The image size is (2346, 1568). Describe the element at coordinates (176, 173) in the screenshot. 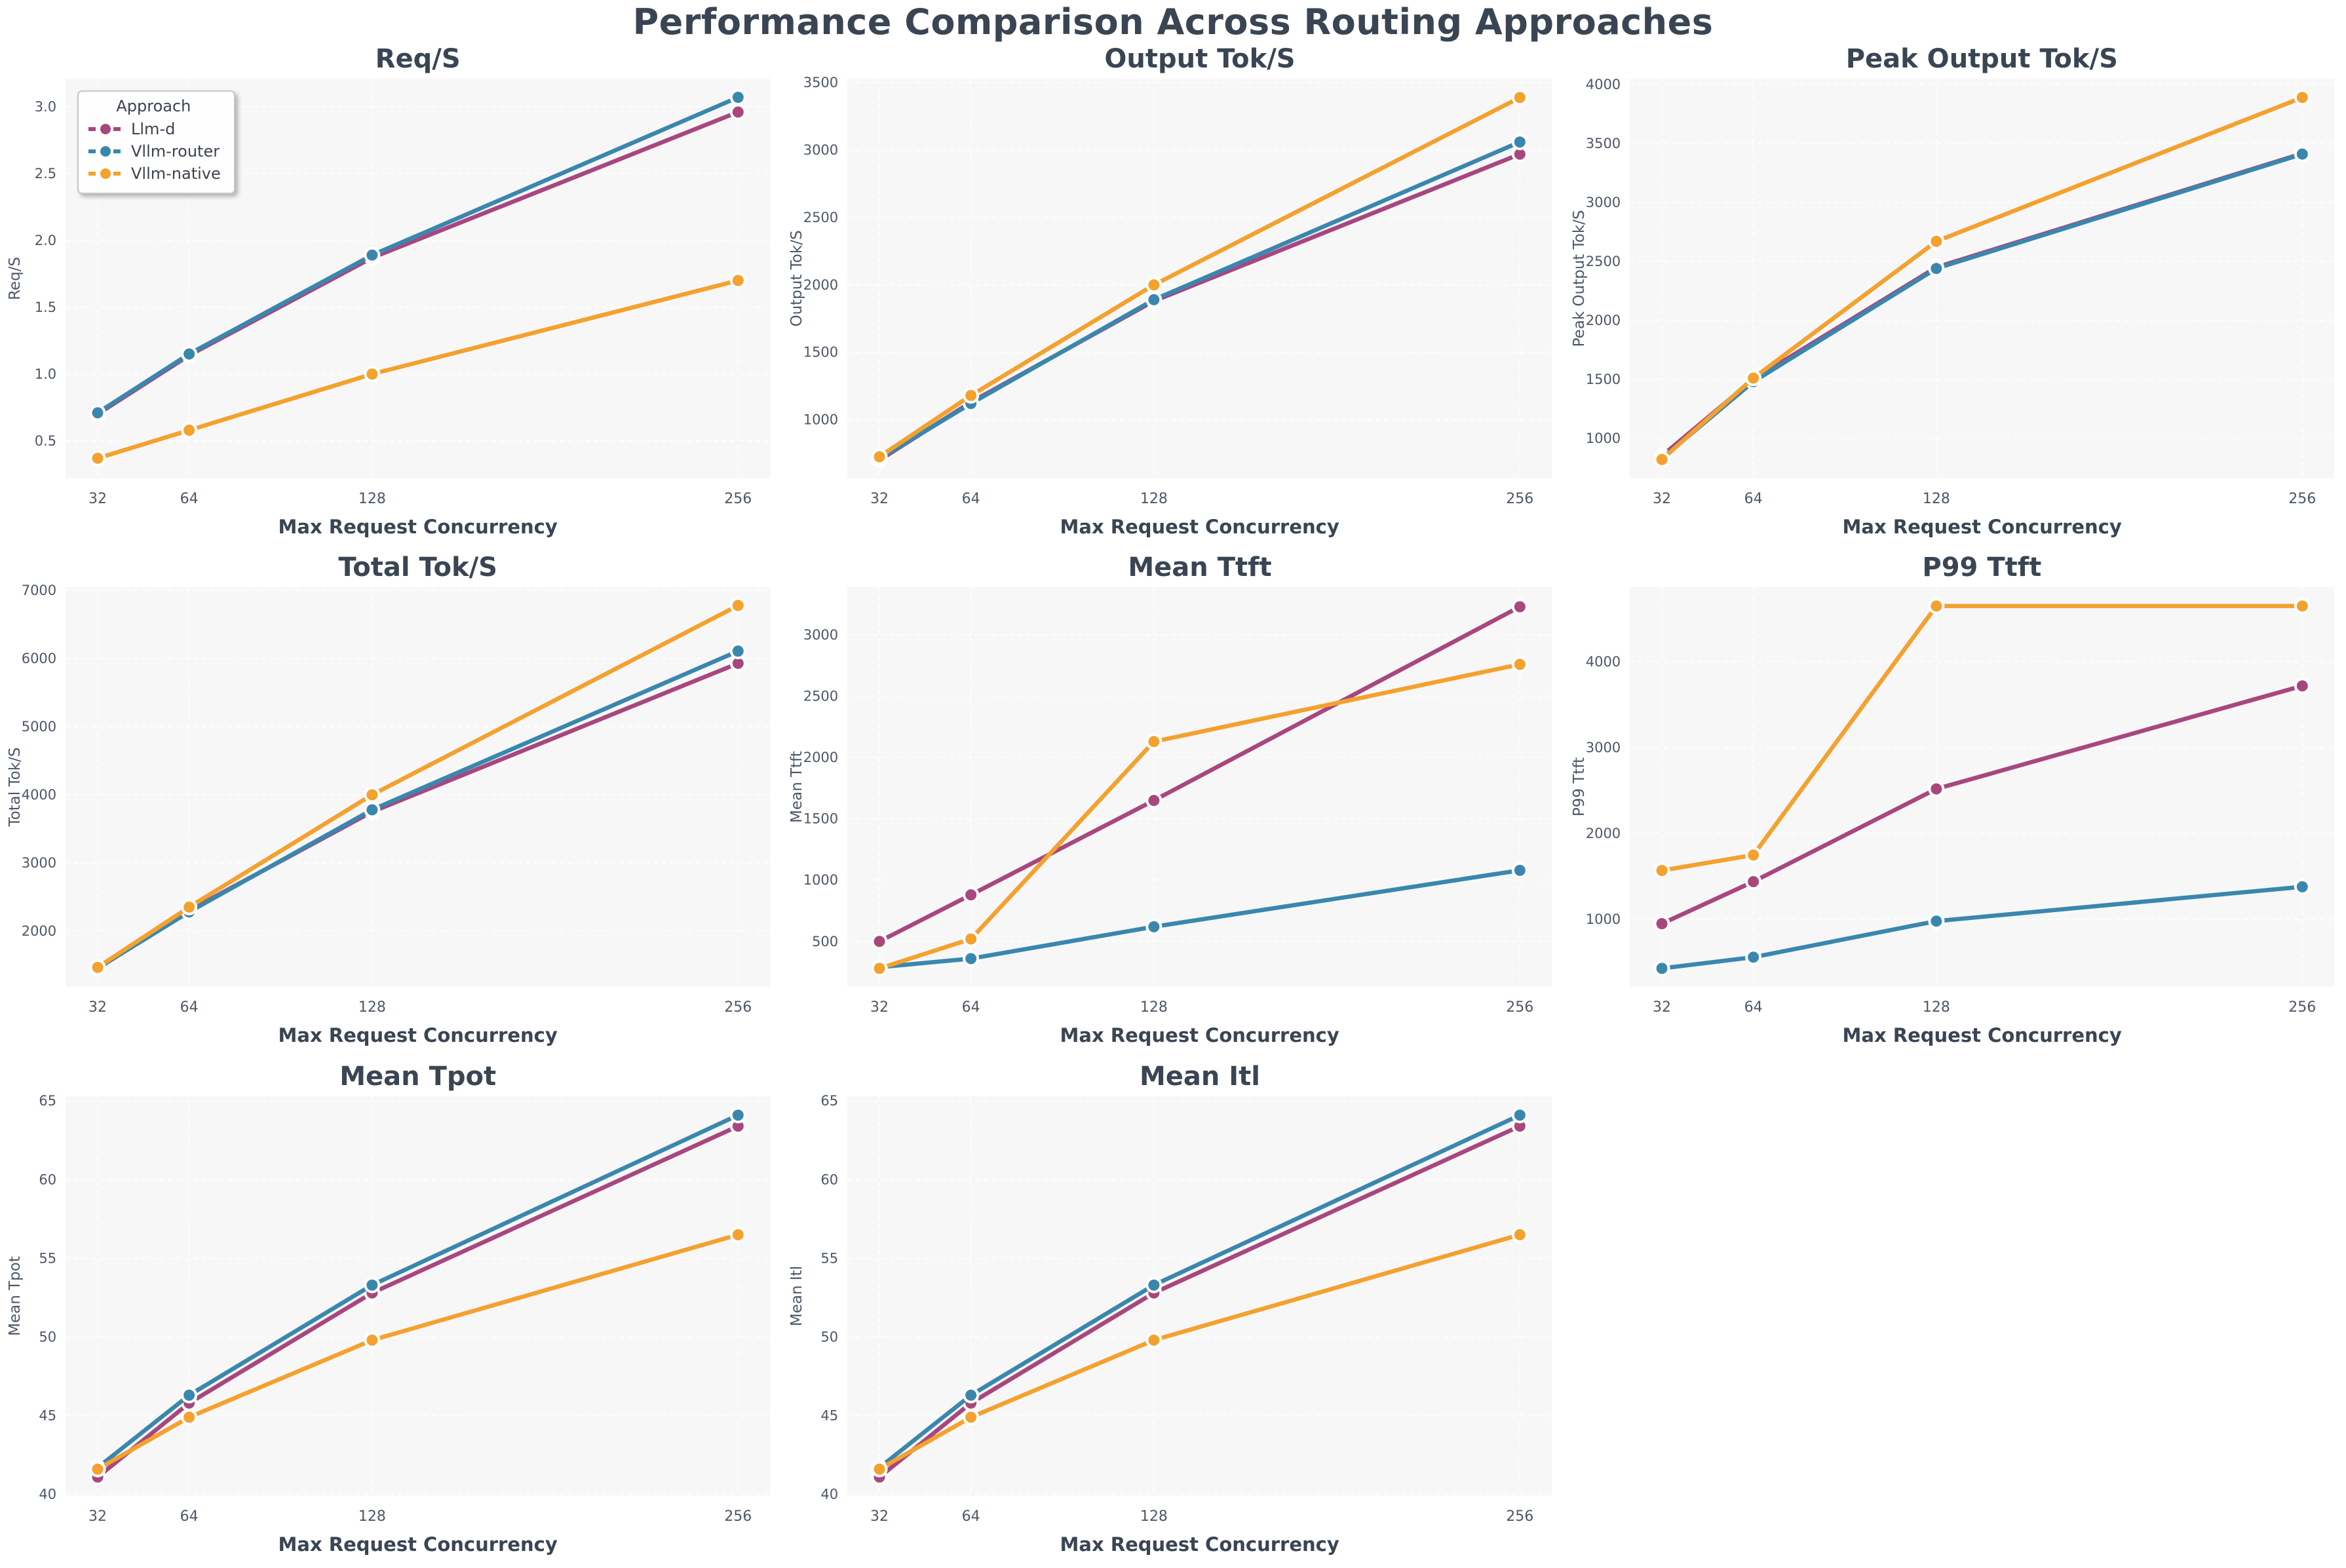

I see `legend-label: Vllm-native` at that location.